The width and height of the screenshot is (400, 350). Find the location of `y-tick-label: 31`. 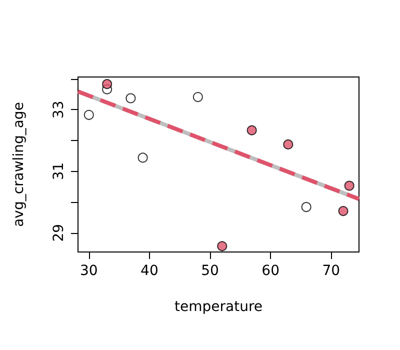

y-tick-label: 31 is located at coordinates (59, 171).